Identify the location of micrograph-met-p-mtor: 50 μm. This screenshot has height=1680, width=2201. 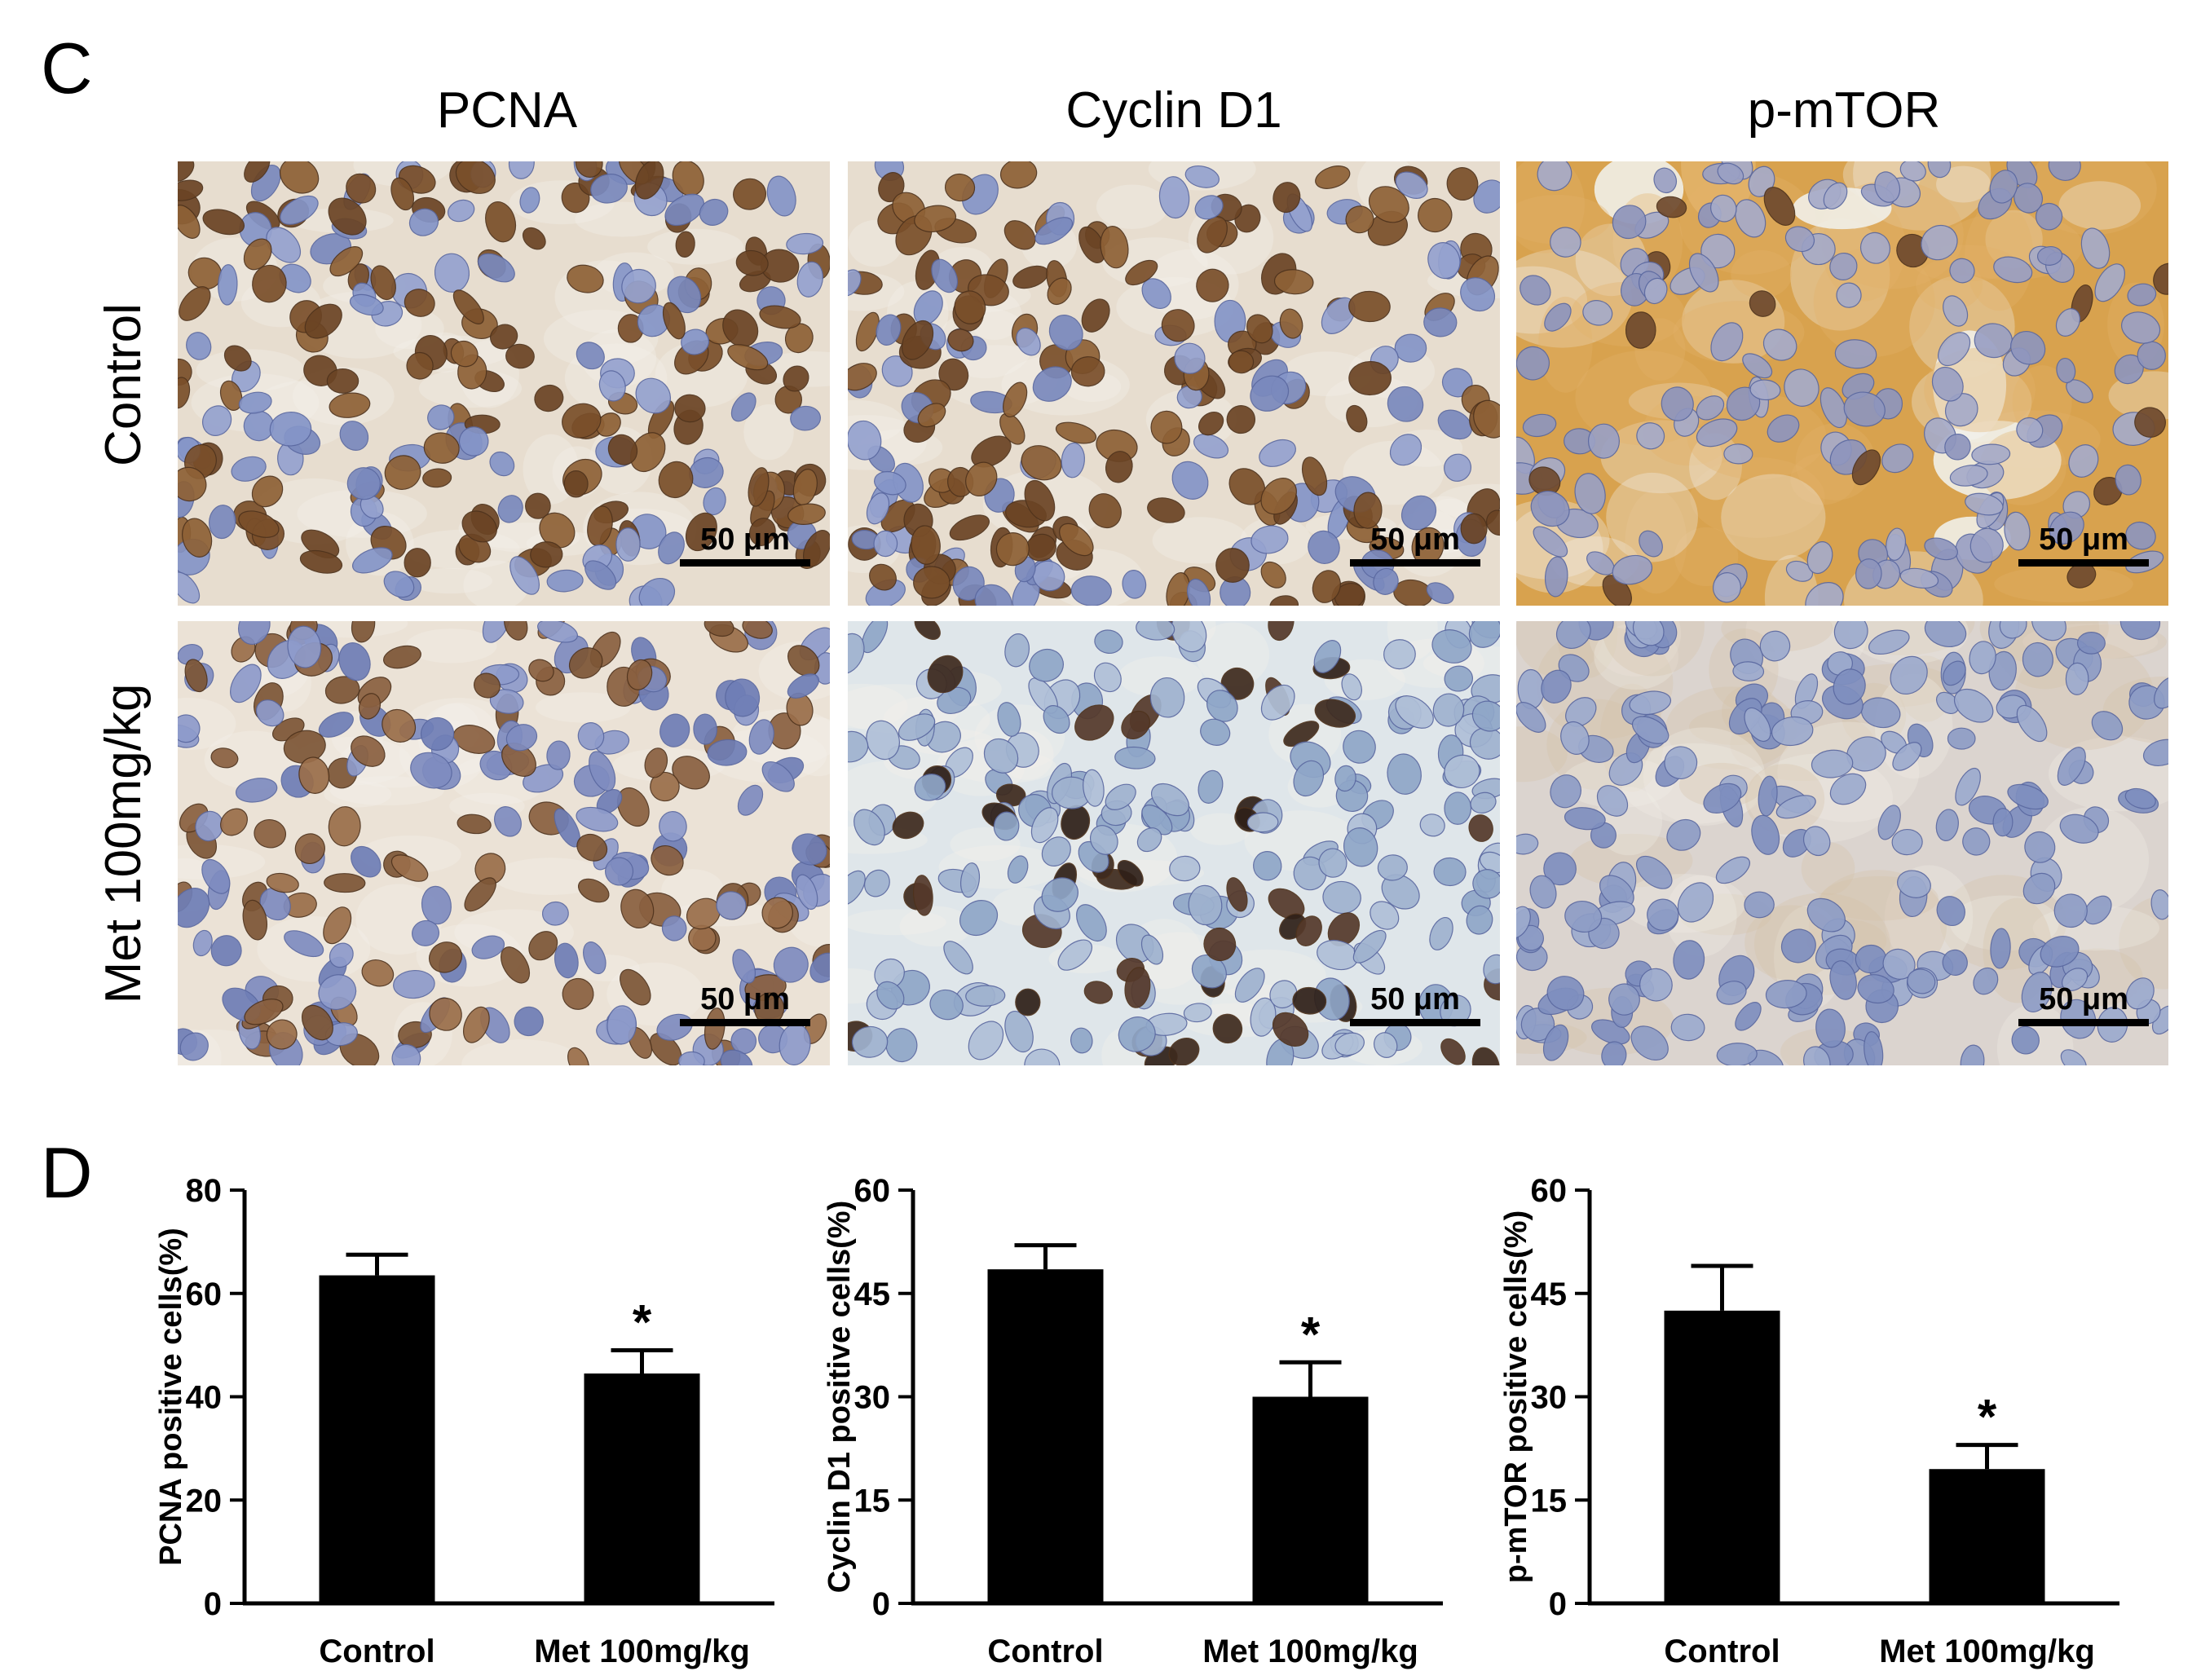
(1842, 843).